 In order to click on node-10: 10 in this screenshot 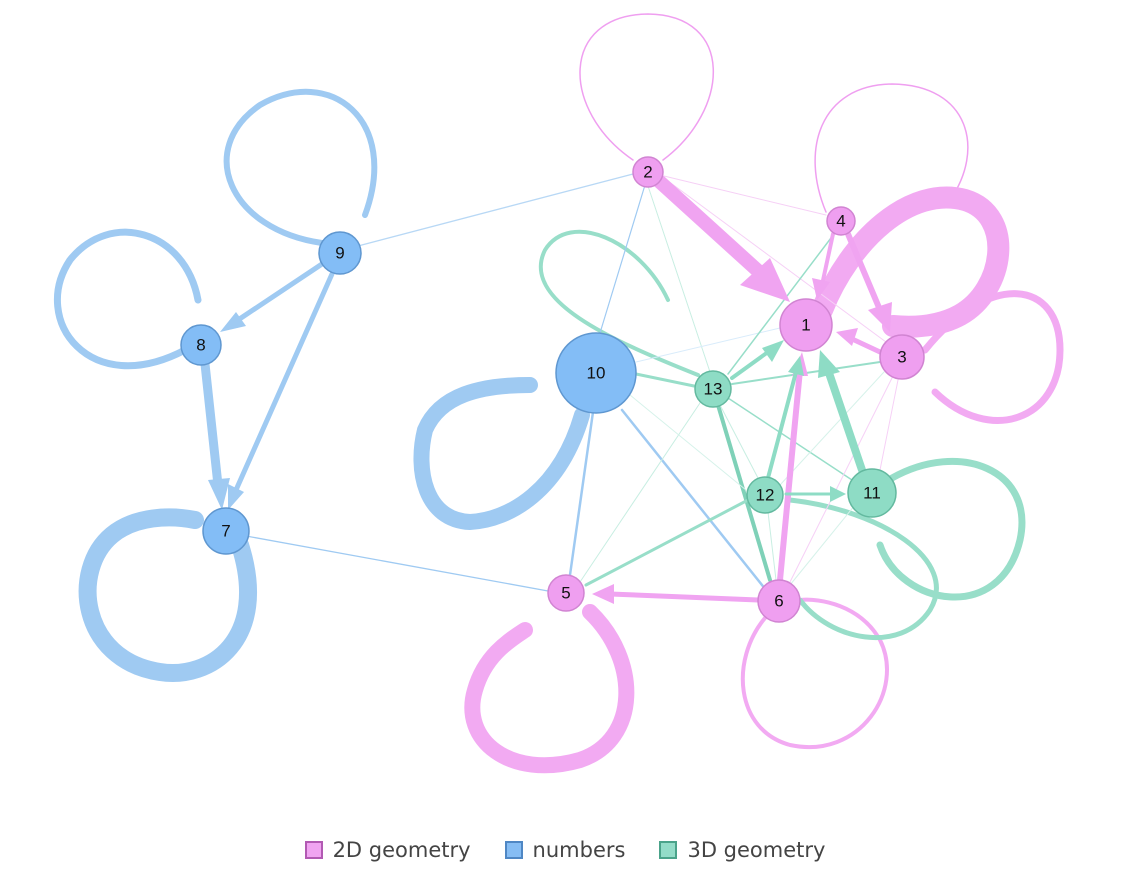, I will do `click(596, 373)`.